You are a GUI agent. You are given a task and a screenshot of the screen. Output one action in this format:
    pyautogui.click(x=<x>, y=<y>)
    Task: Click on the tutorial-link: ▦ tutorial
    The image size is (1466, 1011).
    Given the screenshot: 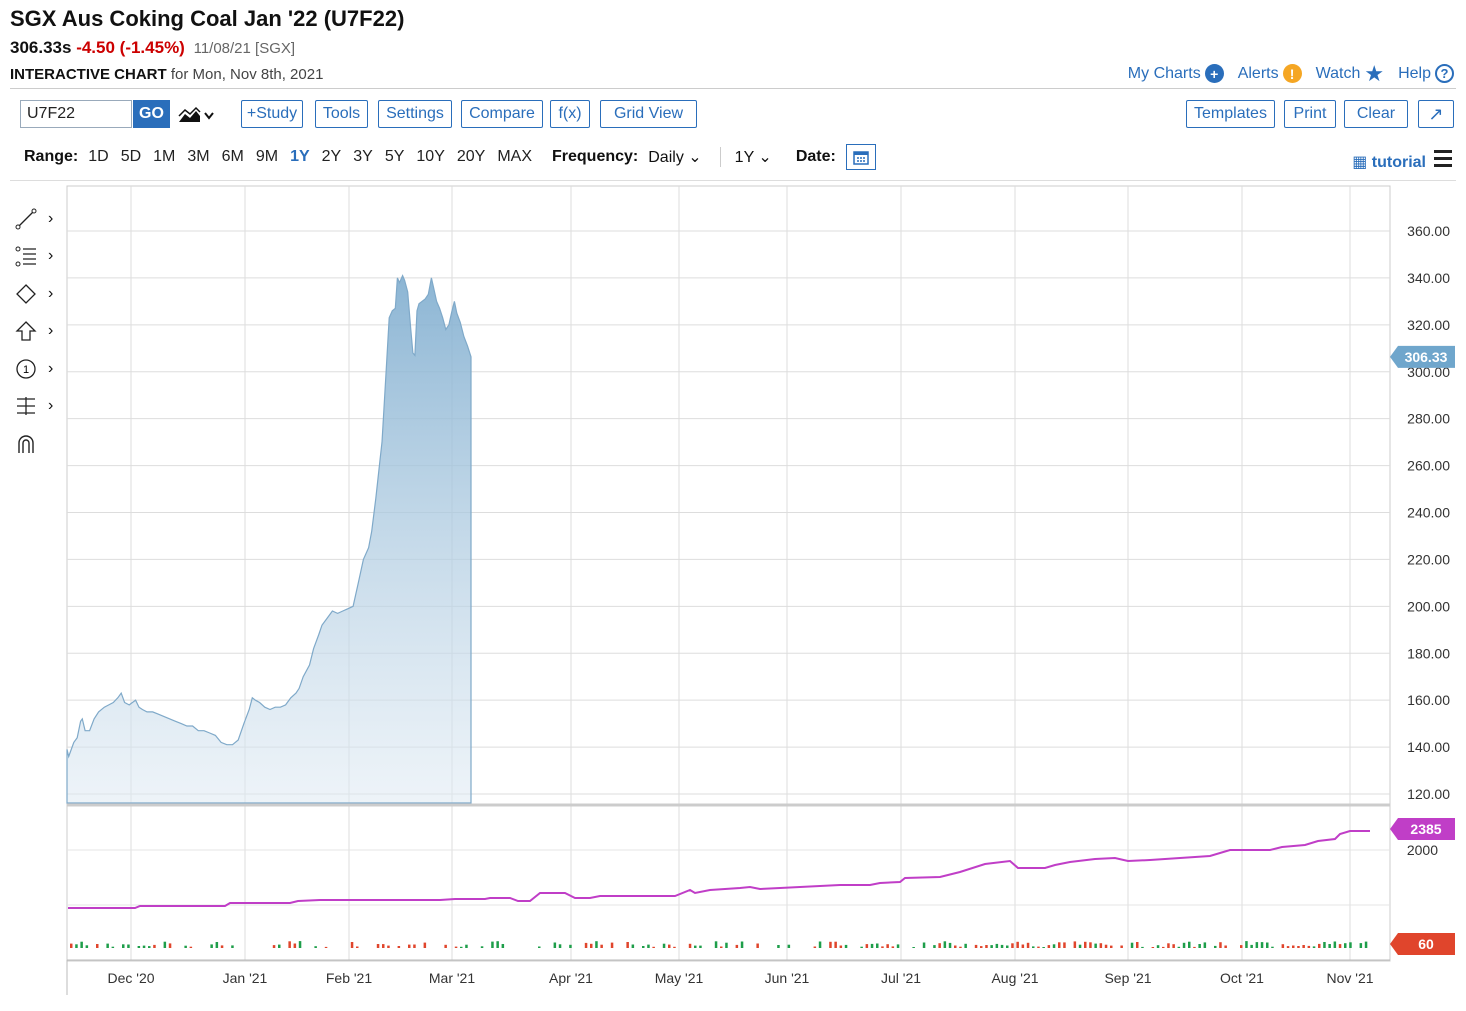 What is the action you would take?
    pyautogui.click(x=1389, y=162)
    